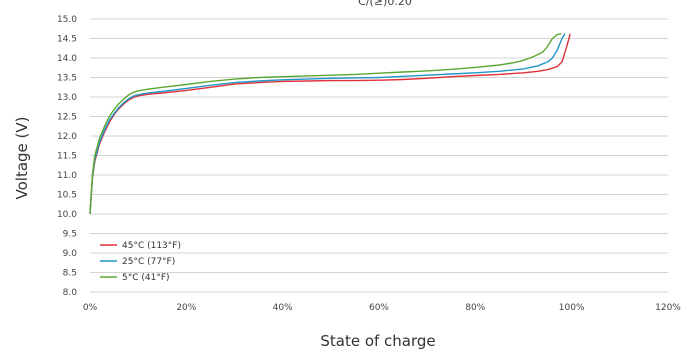 The image size is (689, 350). What do you see at coordinates (70, 274) in the screenshot?
I see `y-tick-label: 8.5` at bounding box center [70, 274].